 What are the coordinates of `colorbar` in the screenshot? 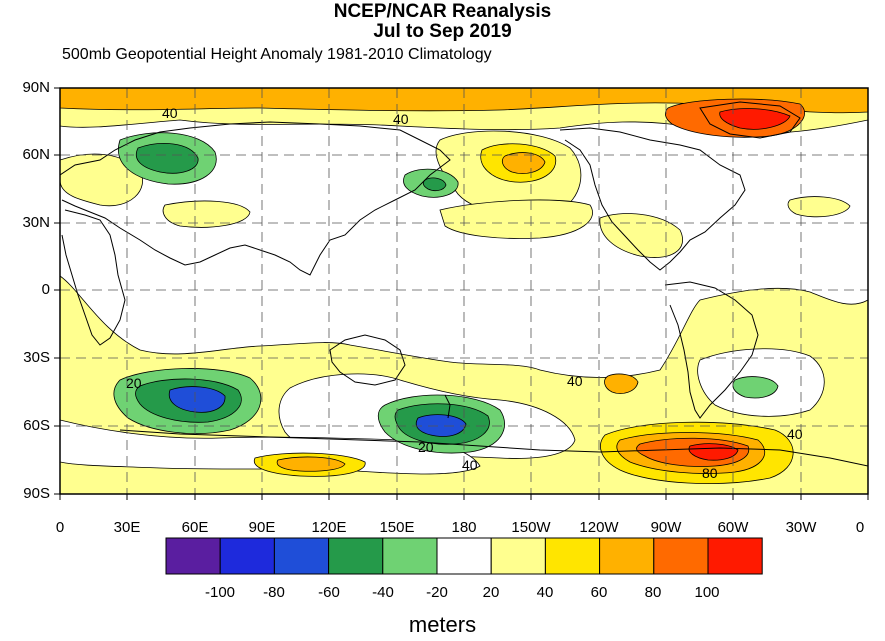 It's located at (464, 556).